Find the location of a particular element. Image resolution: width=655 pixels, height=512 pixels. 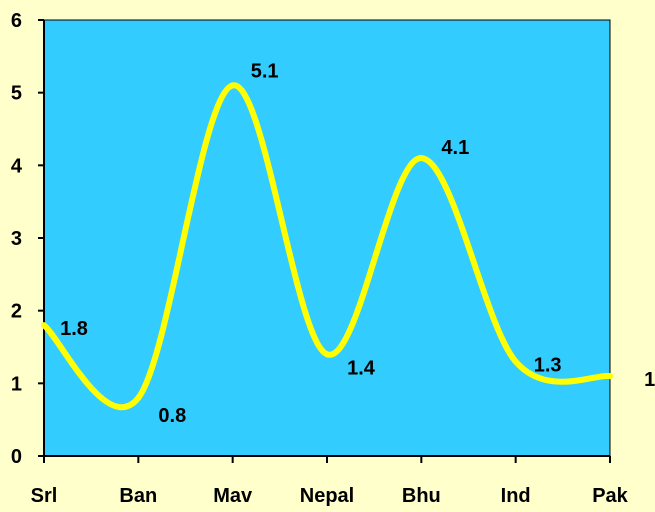

y-tick-label: 6 is located at coordinates (16, 21).